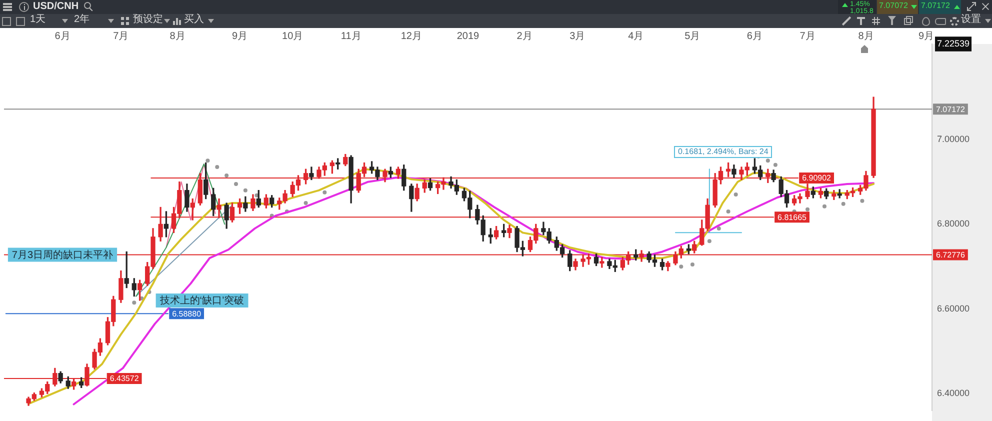 The width and height of the screenshot is (992, 421). Describe the element at coordinates (951, 109) in the screenshot. I see `ref-line-label: 7.07172` at that location.